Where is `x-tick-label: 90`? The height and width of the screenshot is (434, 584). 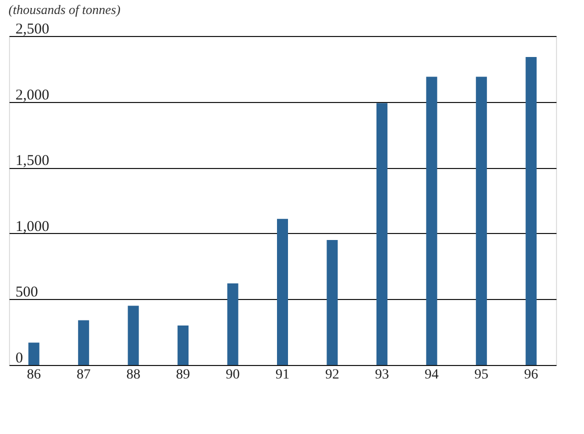
x-tick-label: 90 is located at coordinates (233, 375).